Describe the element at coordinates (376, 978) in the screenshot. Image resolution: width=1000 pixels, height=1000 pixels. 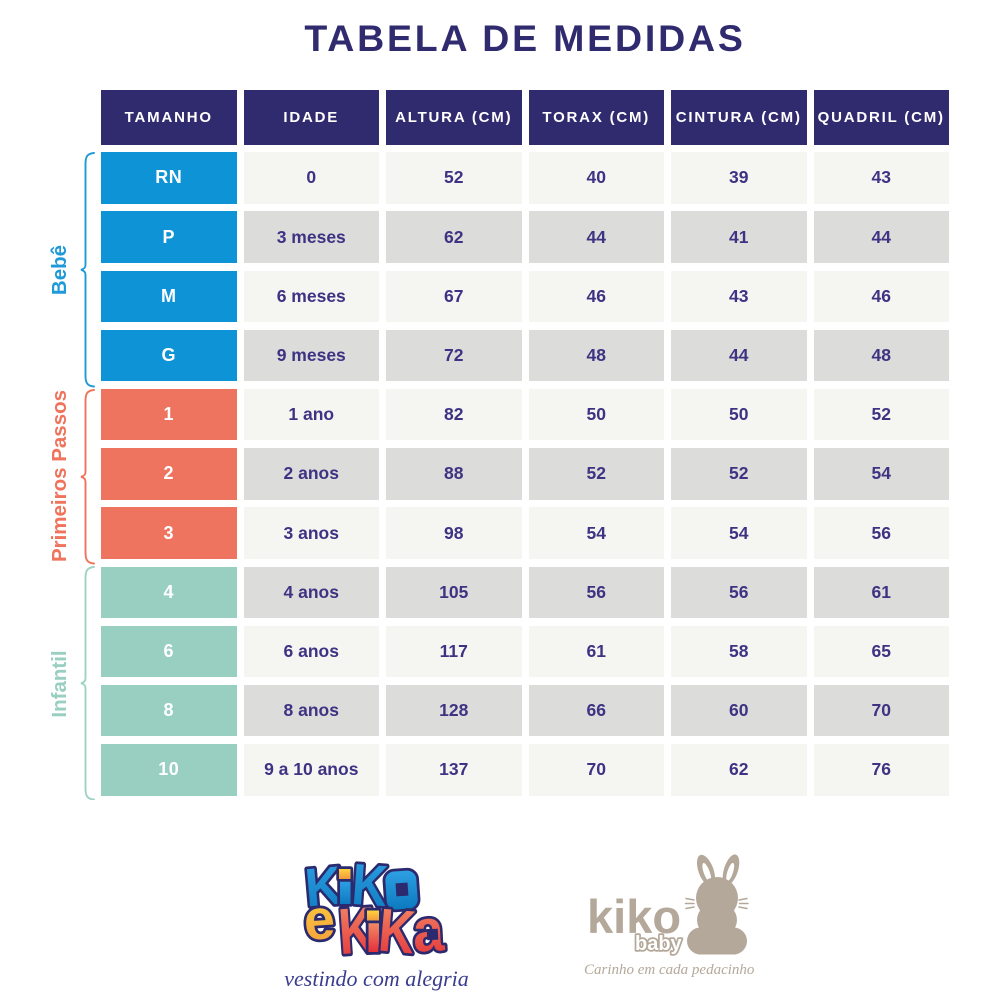
I see `svg-text: vestindo com alegria` at that location.